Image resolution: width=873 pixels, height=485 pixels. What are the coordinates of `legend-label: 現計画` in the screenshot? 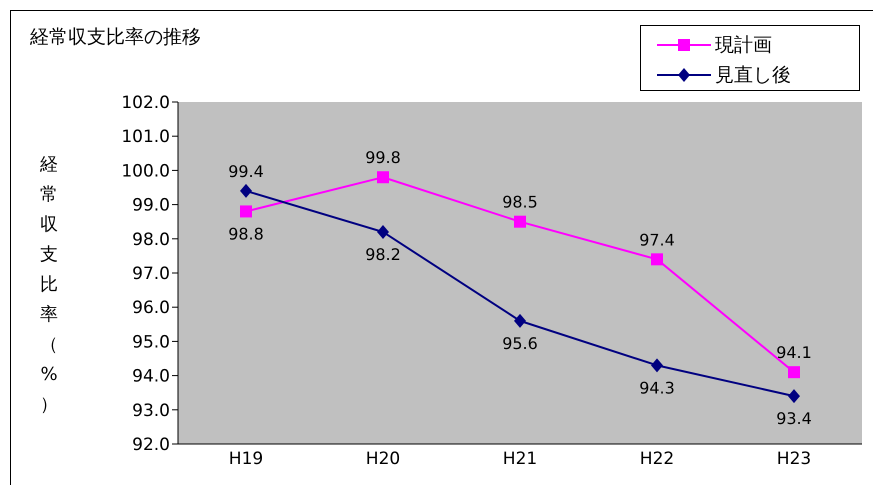 It's located at (743, 45).